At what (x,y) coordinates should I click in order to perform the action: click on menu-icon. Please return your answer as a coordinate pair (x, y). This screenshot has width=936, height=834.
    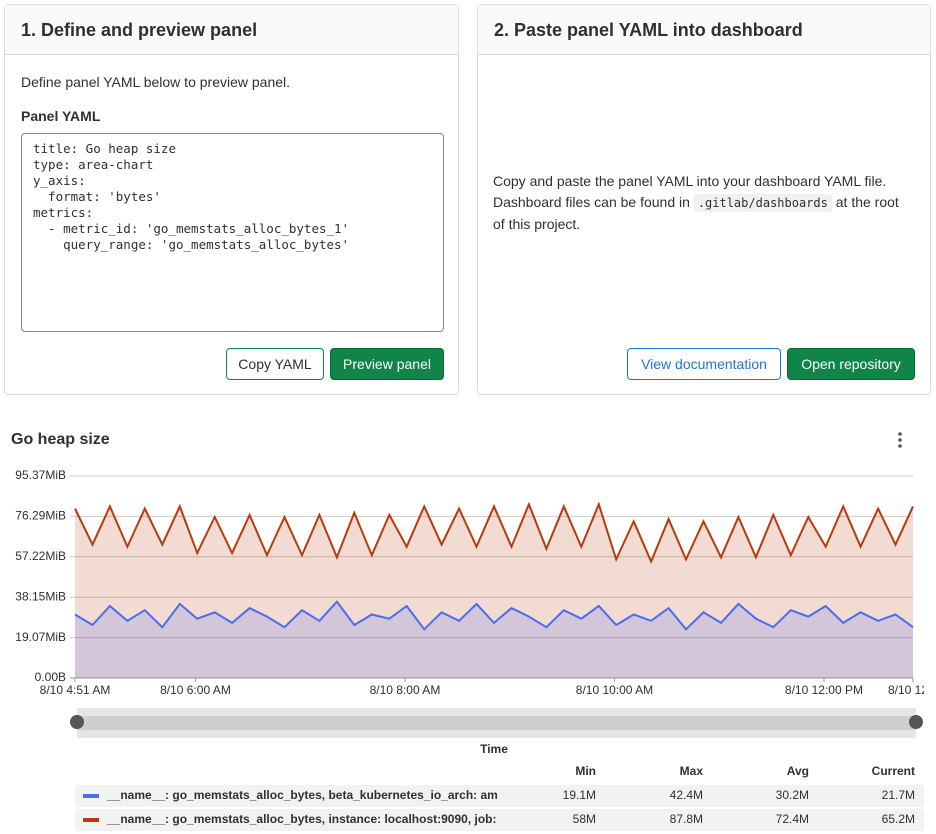
    Looking at the image, I should click on (900, 440).